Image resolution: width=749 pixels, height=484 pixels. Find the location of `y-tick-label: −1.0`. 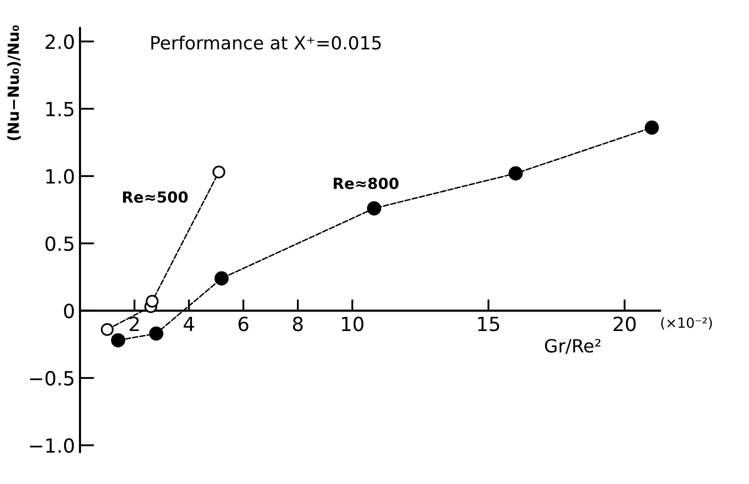

y-tick-label: −1.0 is located at coordinates (52, 445).